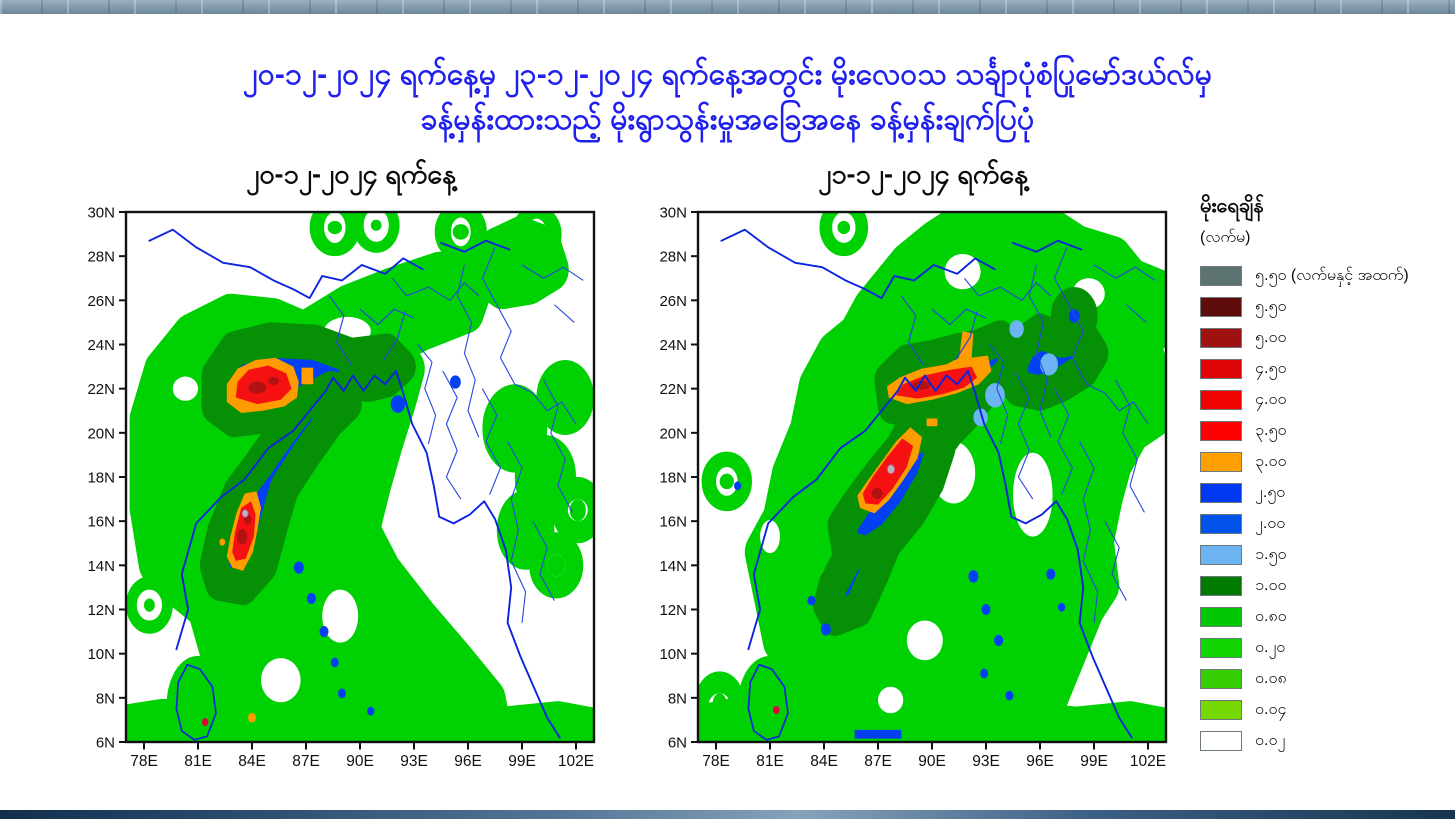 The image size is (1455, 819). I want to click on legend-entry: ၅.၅၀, so click(1327, 306).